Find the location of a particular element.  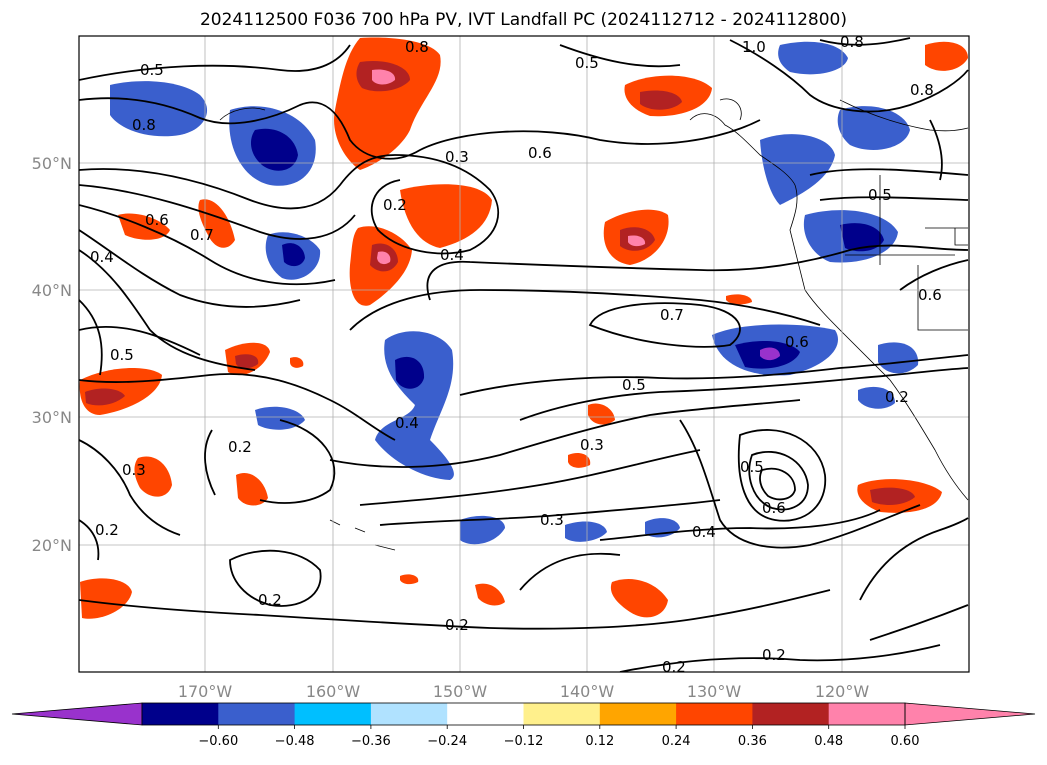

colorbar-extend-low is located at coordinates (77, 714).